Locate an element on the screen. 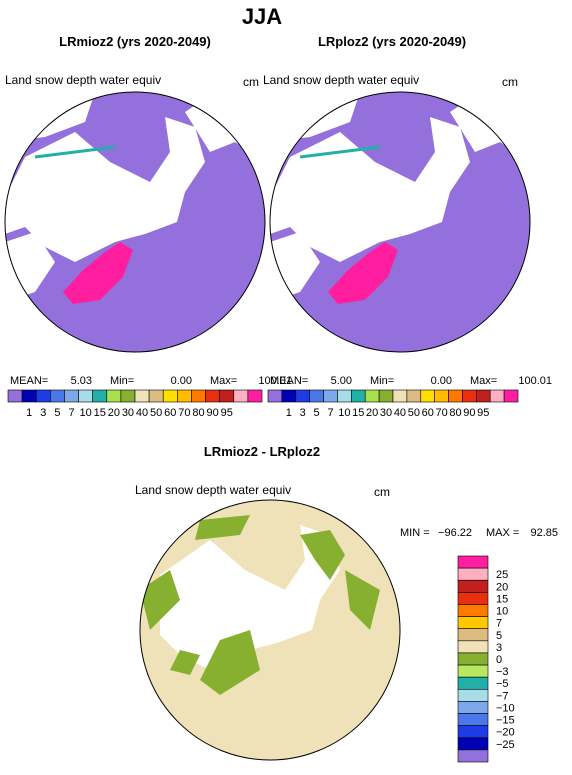 The height and width of the screenshot is (775, 572). figure-title: JJA is located at coordinates (262, 16).